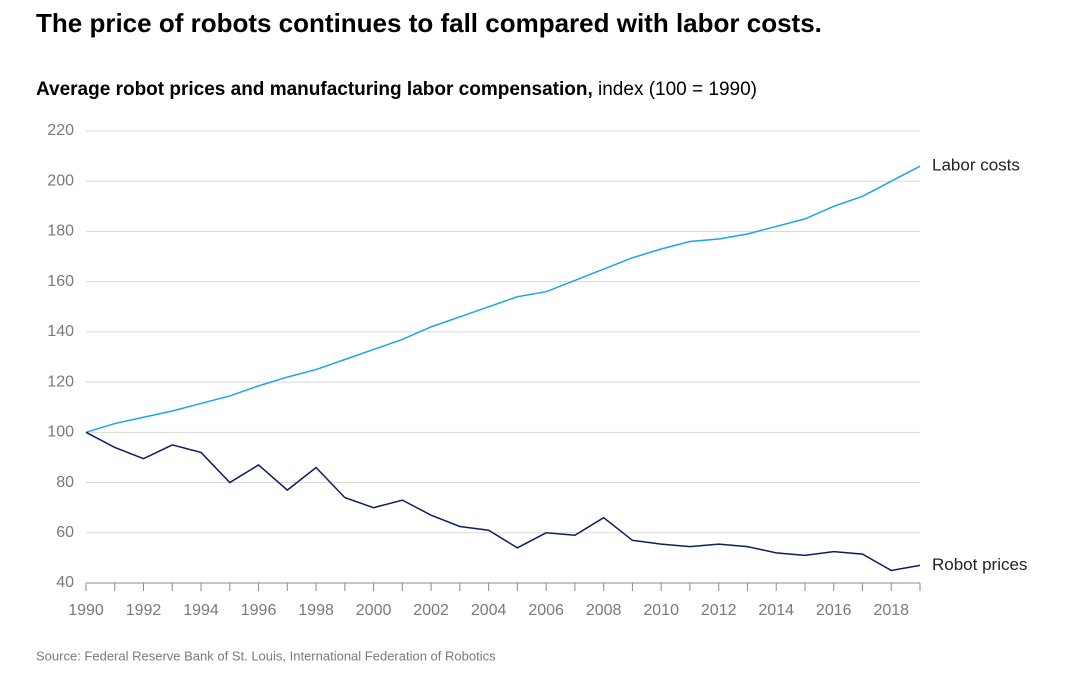  What do you see at coordinates (776, 610) in the screenshot?
I see `x-tick-label: 2014` at bounding box center [776, 610].